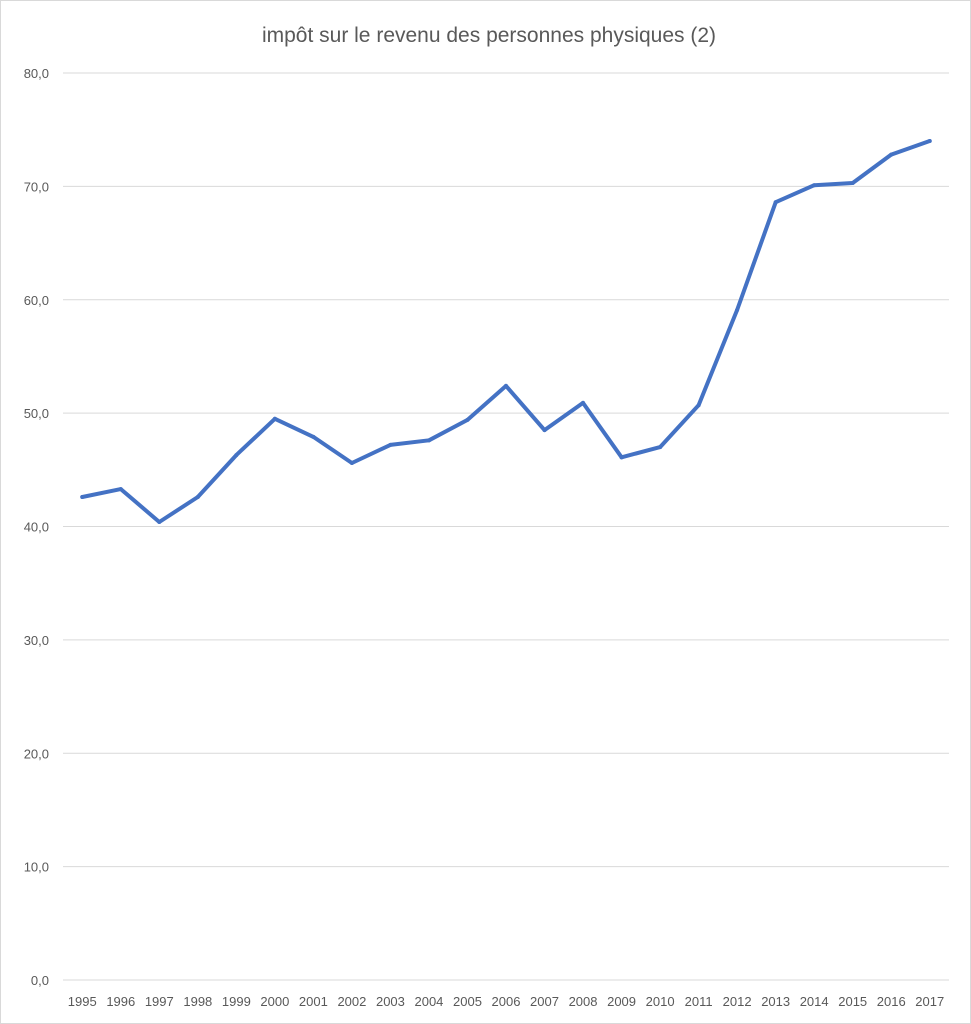  What do you see at coordinates (40, 980) in the screenshot?
I see `y-tick-label: 0,0` at bounding box center [40, 980].